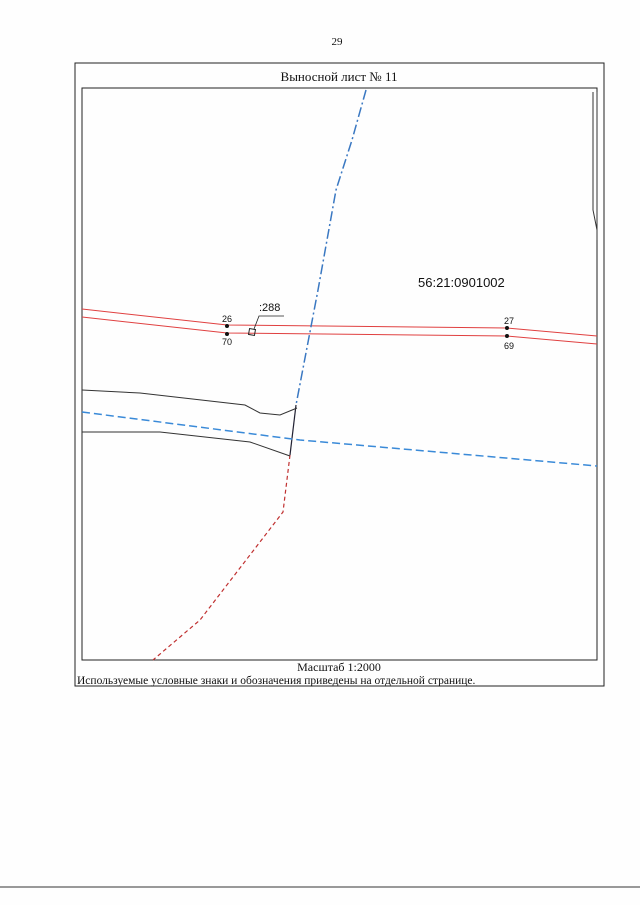 This screenshot has width=640, height=905. What do you see at coordinates (227, 342) in the screenshot?
I see `point-label: 70` at bounding box center [227, 342].